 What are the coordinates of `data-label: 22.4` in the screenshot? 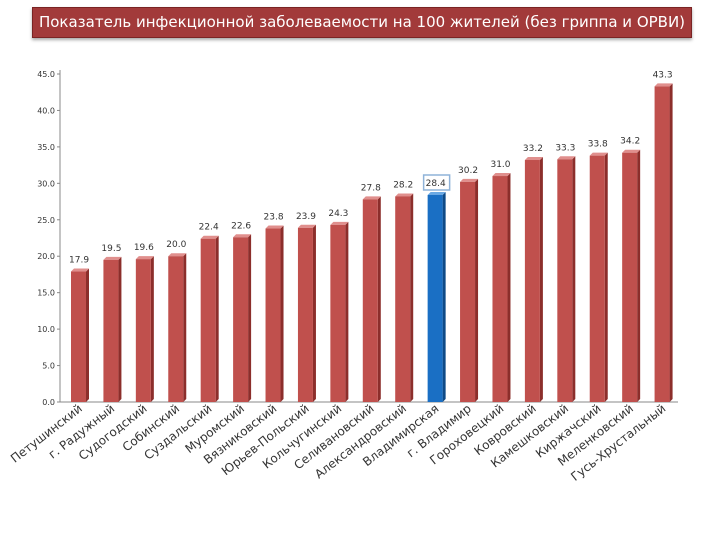 It's located at (209, 228).